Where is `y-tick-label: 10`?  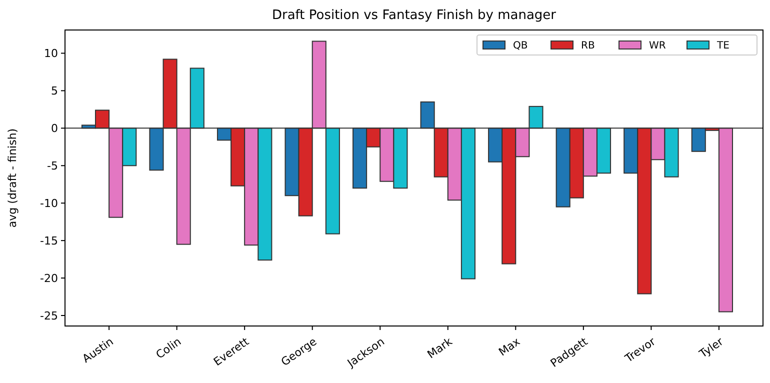 y-tick-label: 10 is located at coordinates (51, 53).